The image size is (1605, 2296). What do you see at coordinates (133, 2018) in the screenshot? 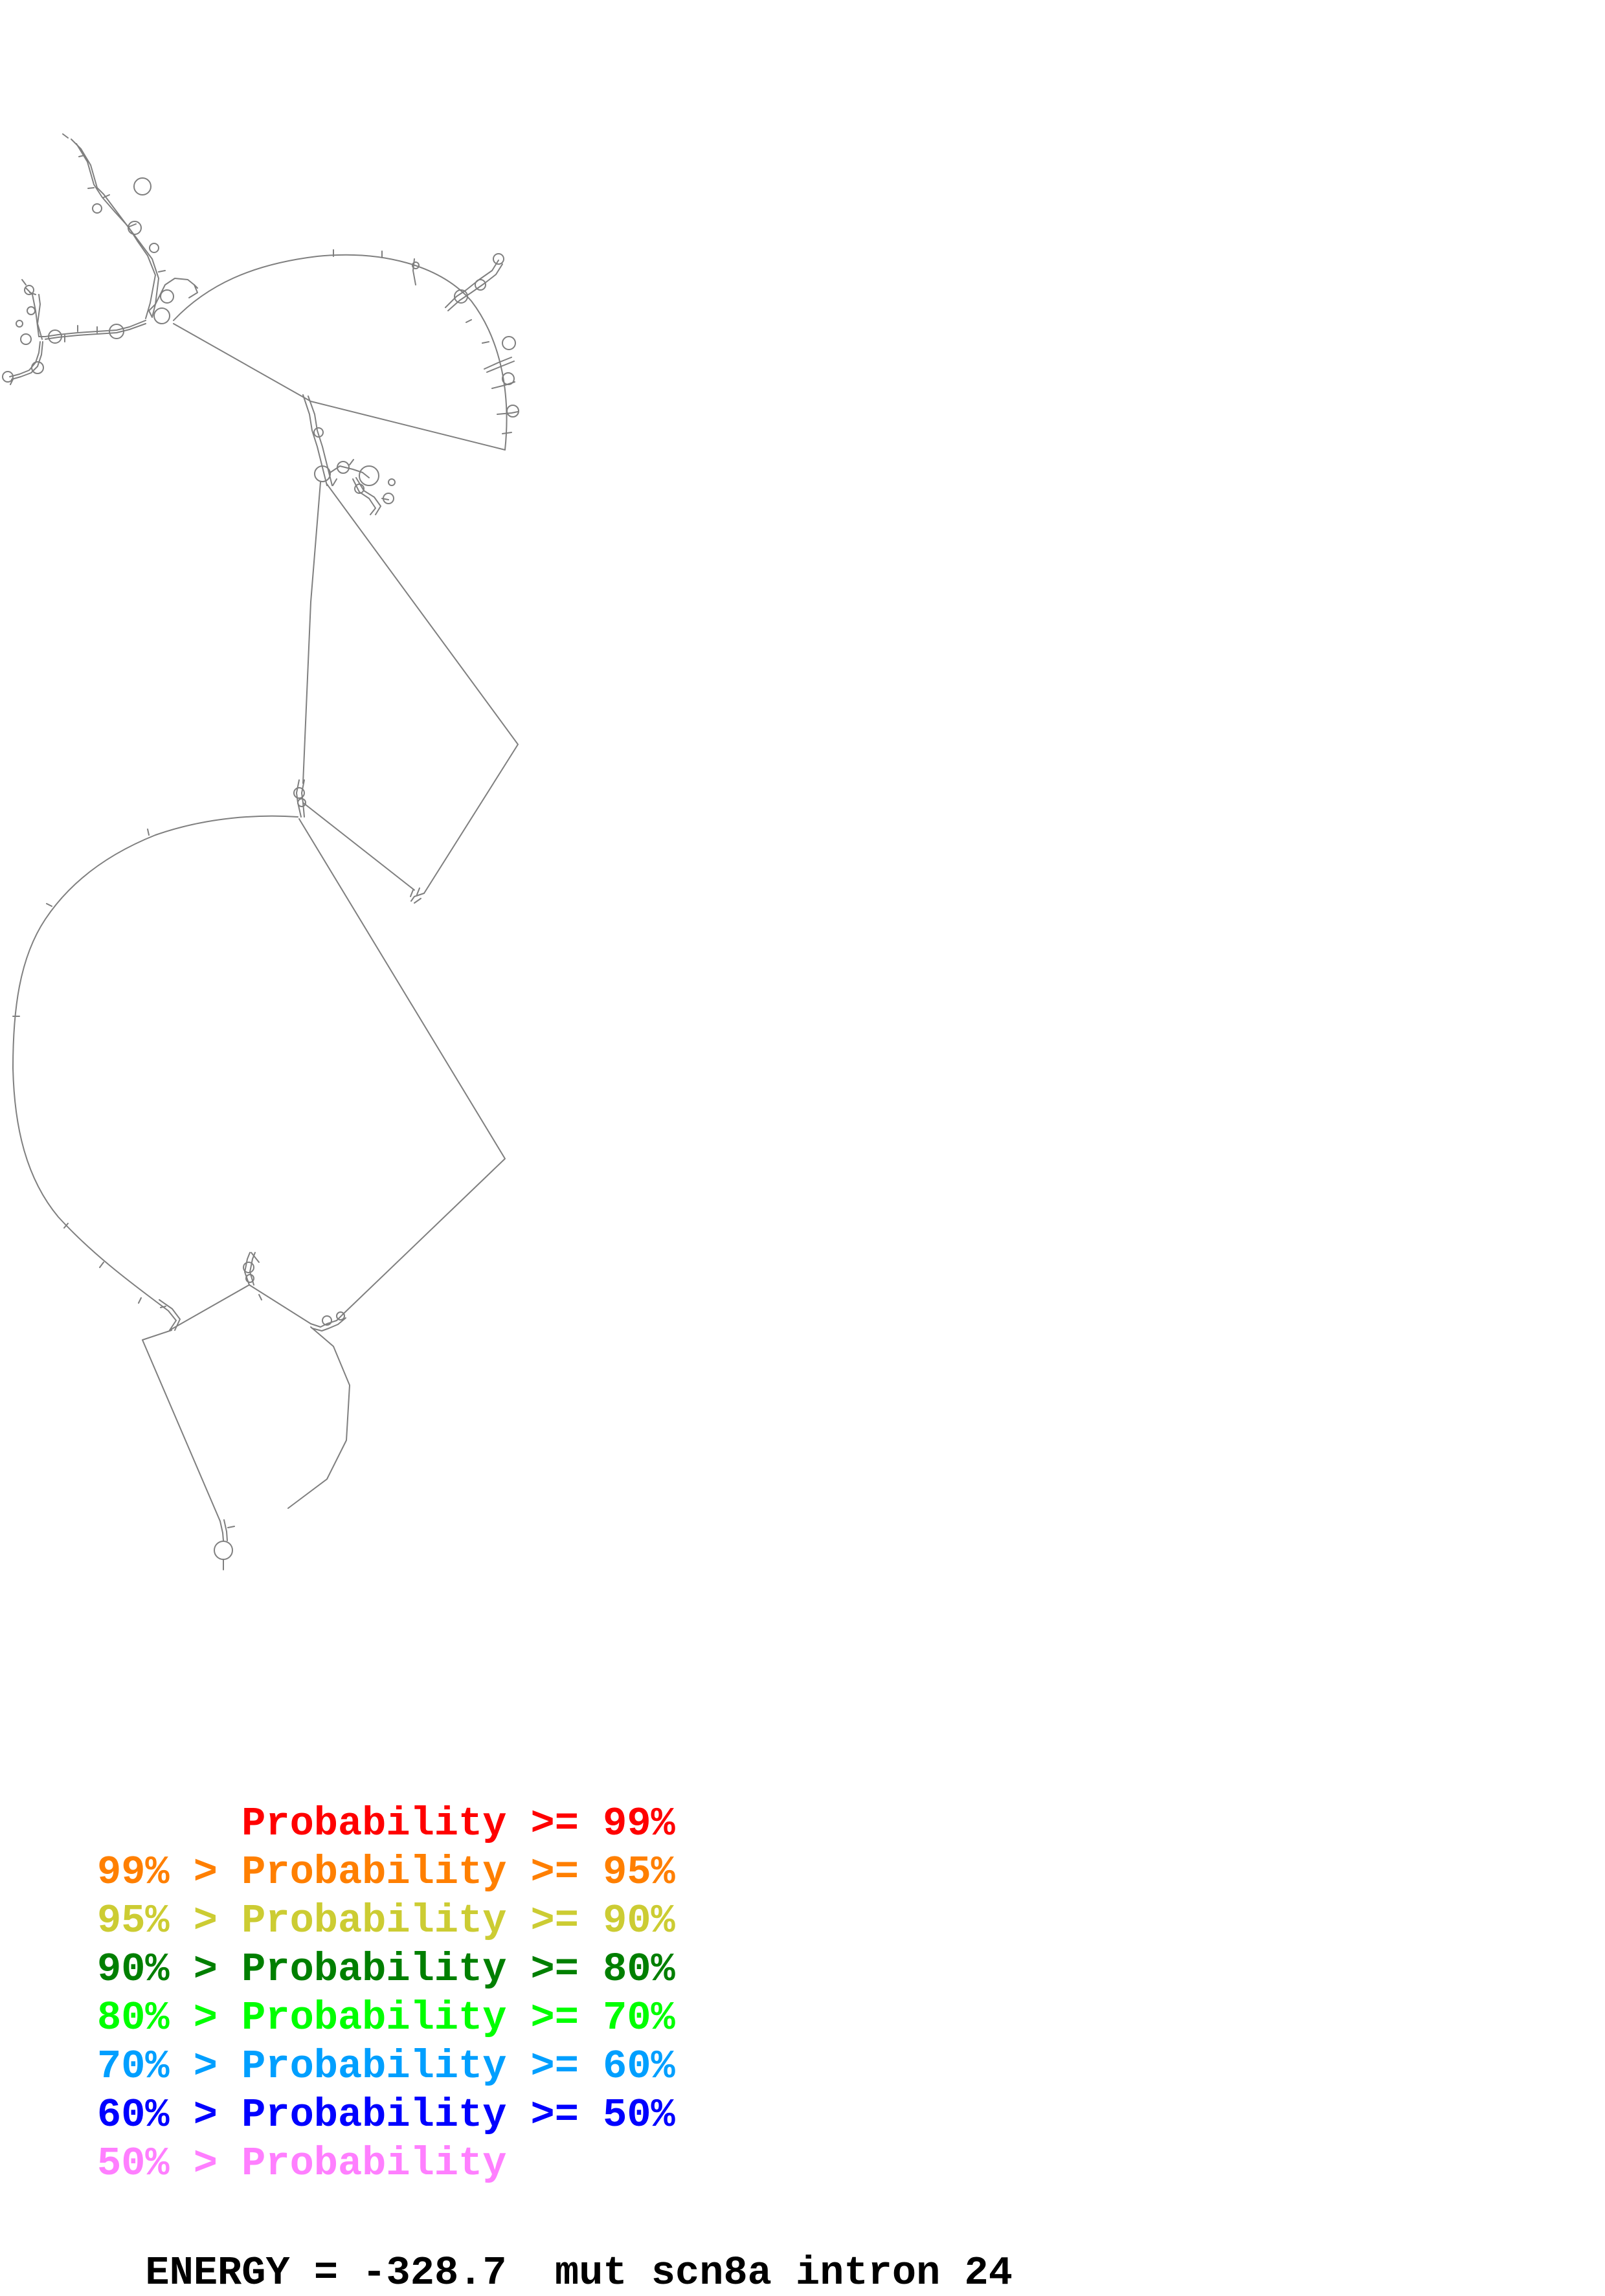
I see `legend-prefix: 80%` at bounding box center [133, 2018].